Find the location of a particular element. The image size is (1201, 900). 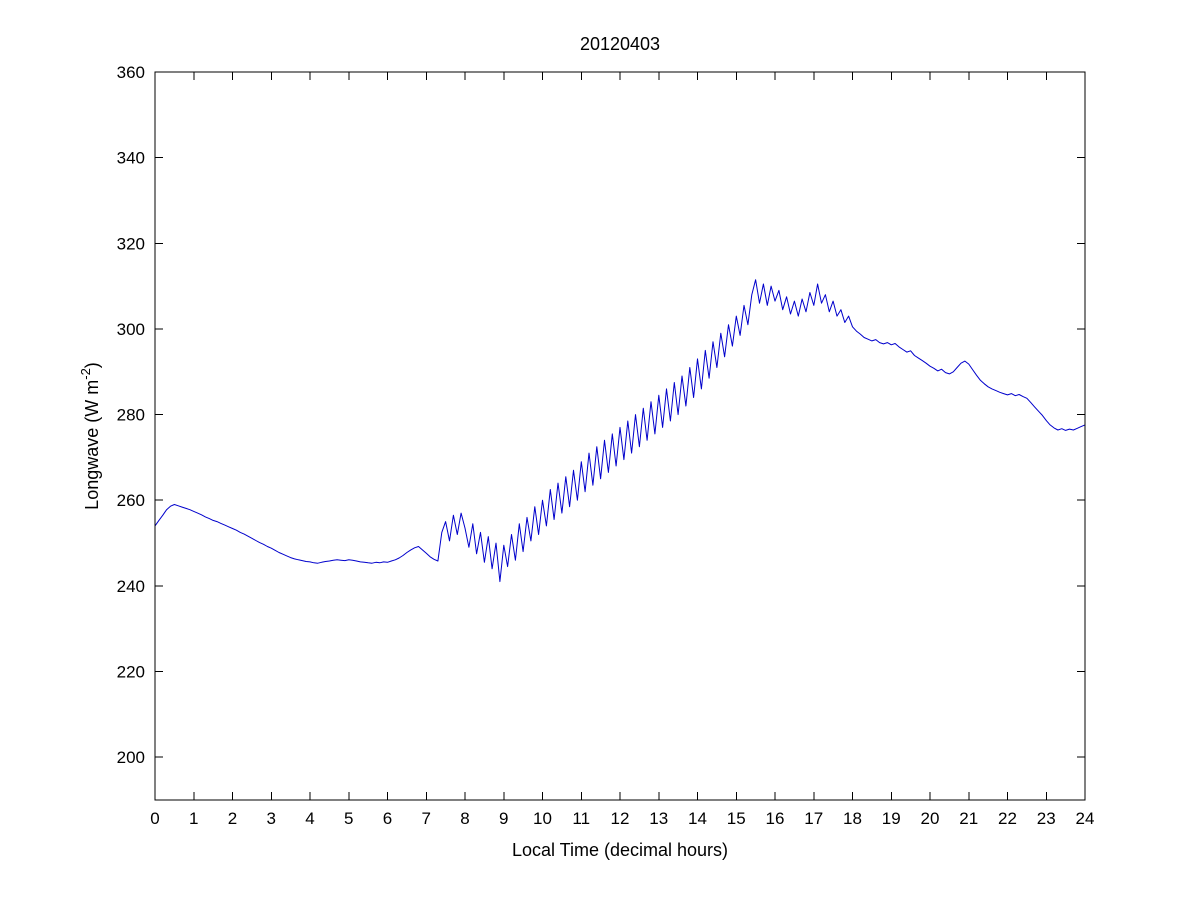

y-tick-label: 220 is located at coordinates (131, 672).